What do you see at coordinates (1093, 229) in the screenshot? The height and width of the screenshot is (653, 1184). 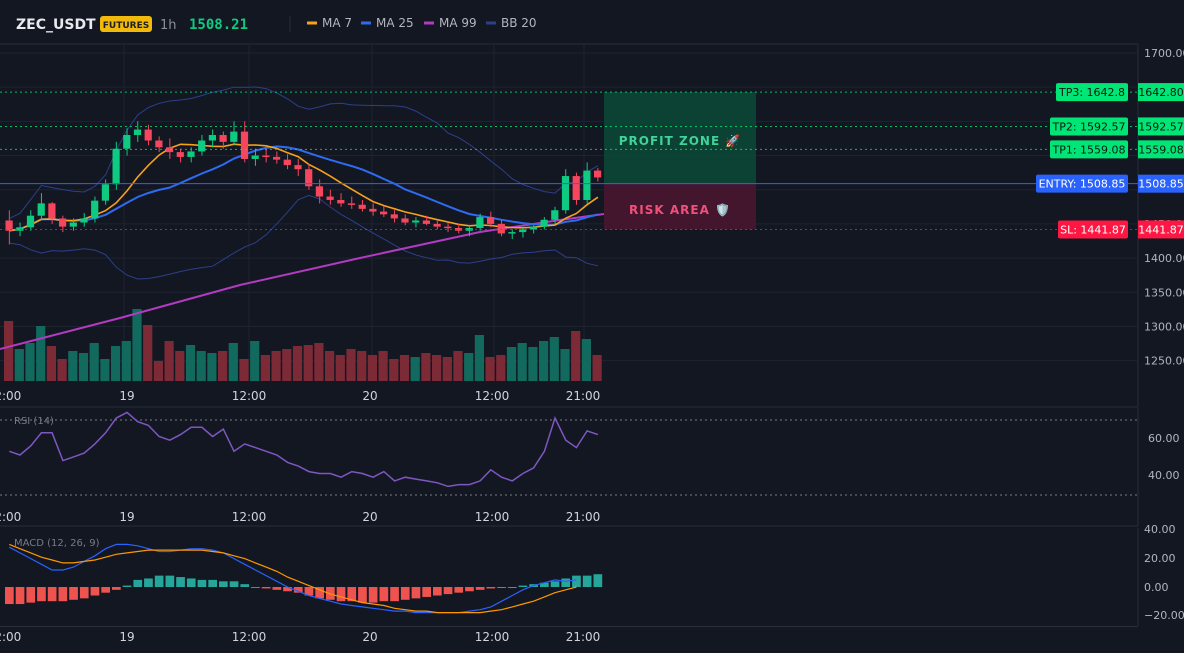 I see `sl-tag-bg` at bounding box center [1093, 229].